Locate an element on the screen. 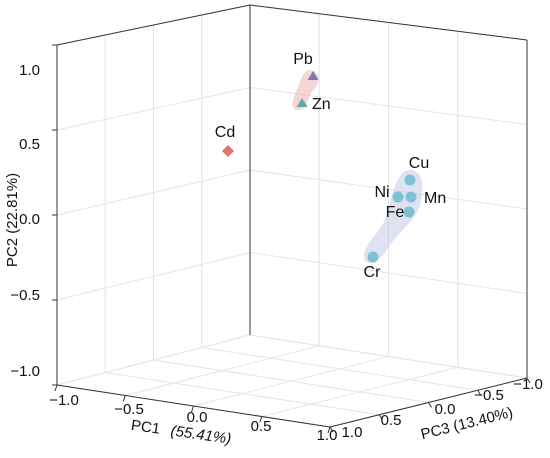 This screenshot has width=550, height=458. point-label-cu: Cu is located at coordinates (419, 163).